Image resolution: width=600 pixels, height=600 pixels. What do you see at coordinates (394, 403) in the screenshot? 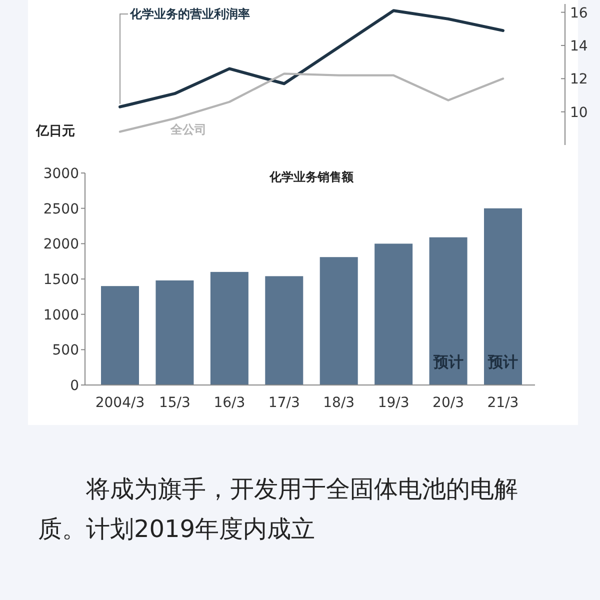
I see `x-tick-label: 19/3` at bounding box center [394, 403].